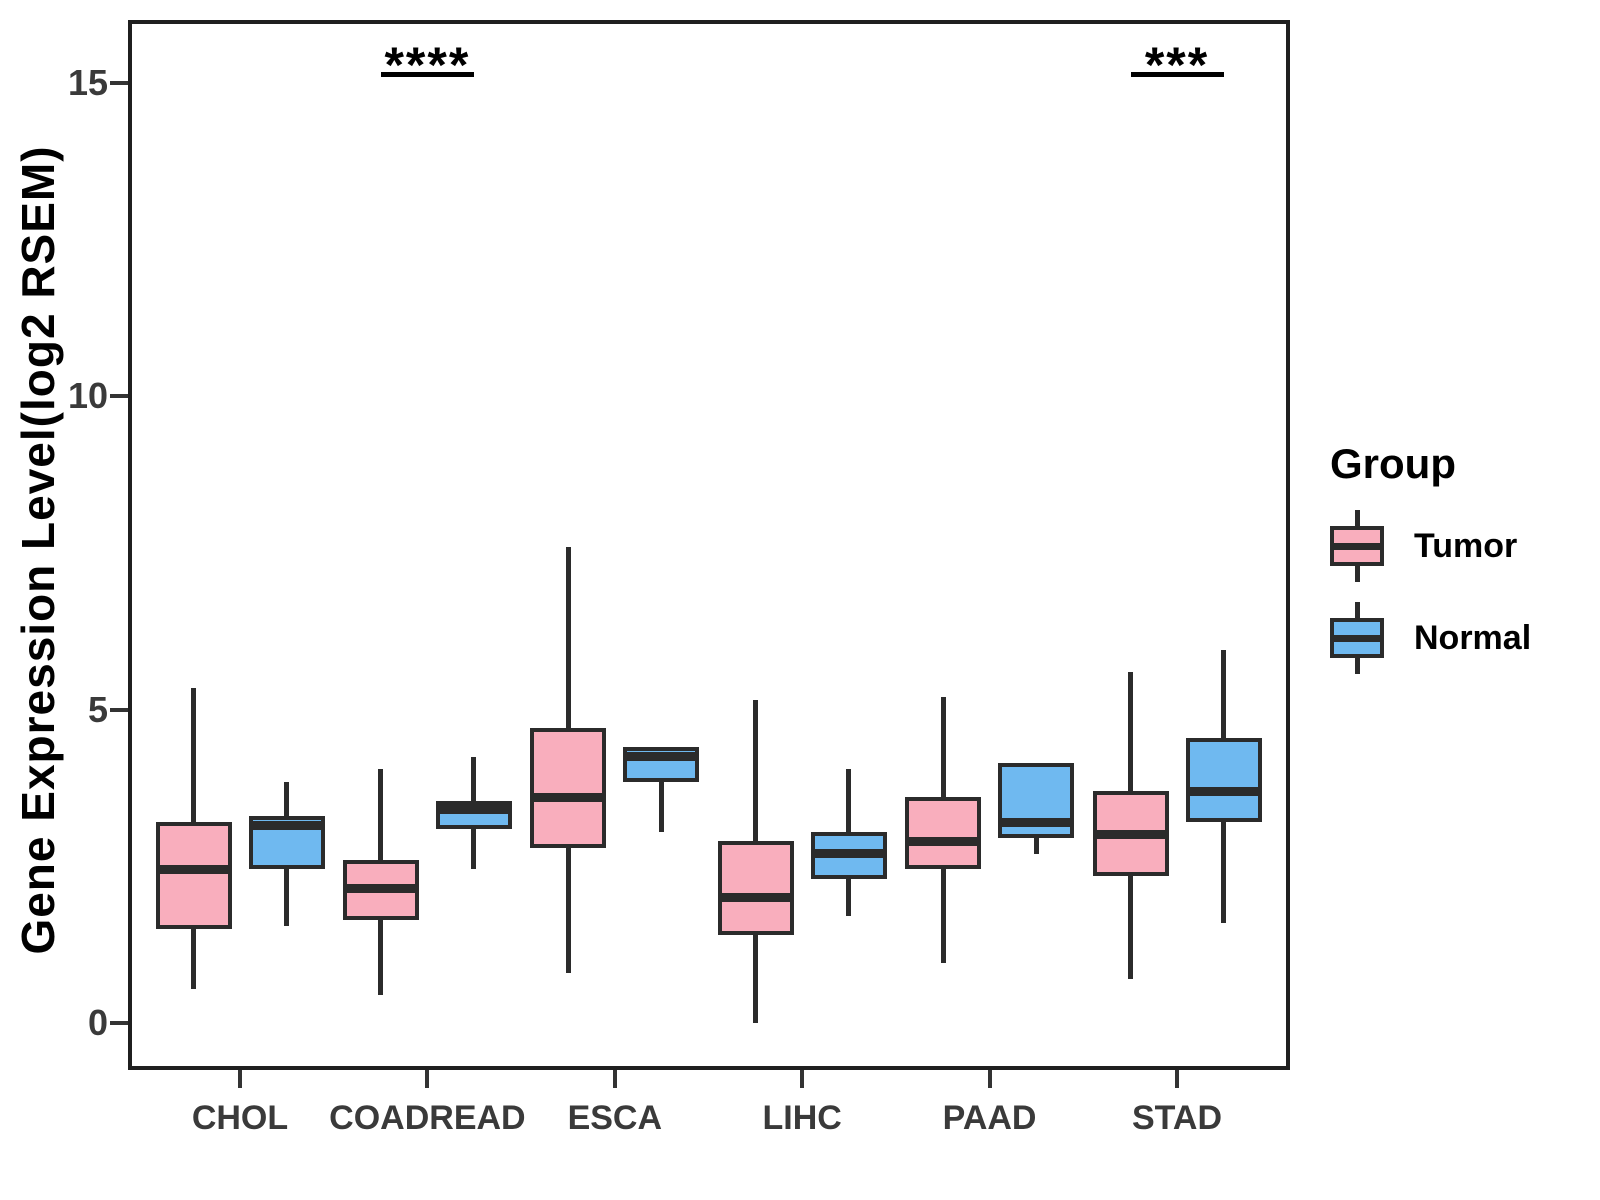 The height and width of the screenshot is (1200, 1600). I want to click on x-axis-tick-label: ESCA, so click(615, 1118).